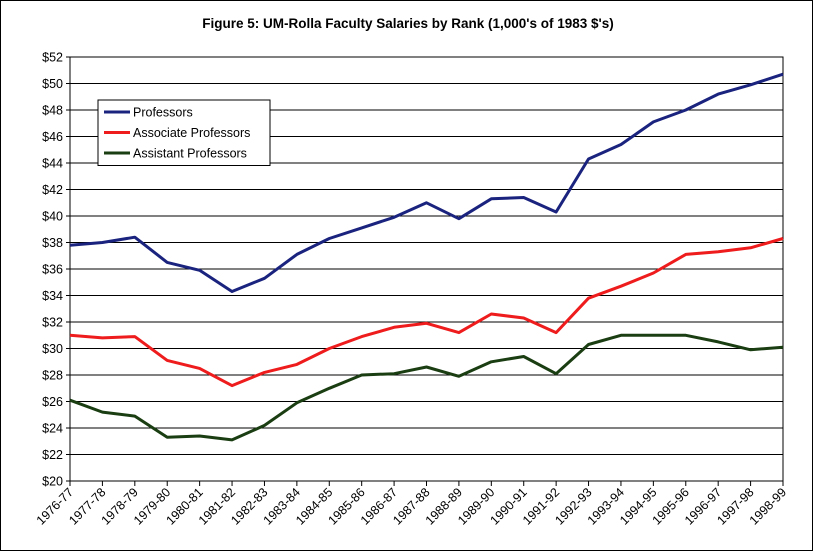  I want to click on y-tick-label: $46, so click(52, 137).